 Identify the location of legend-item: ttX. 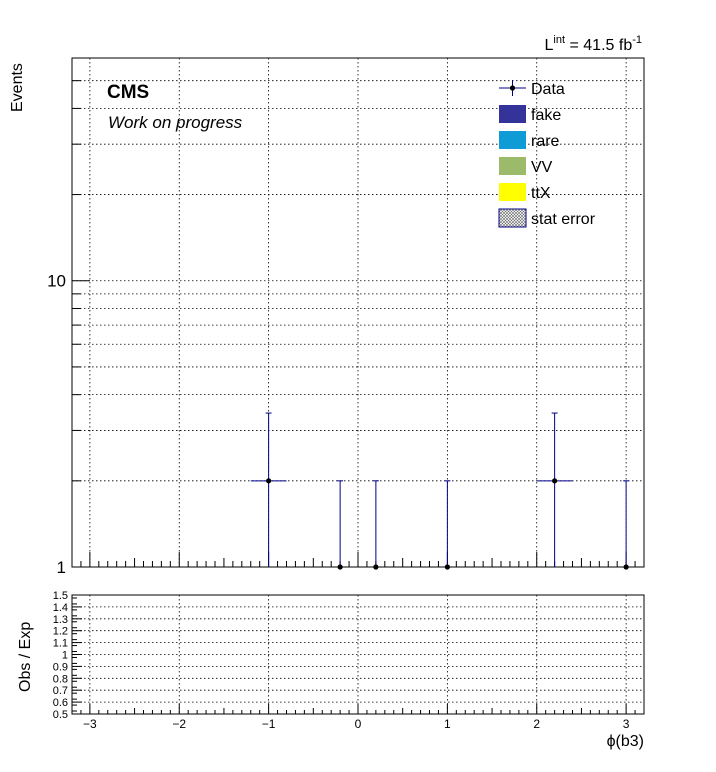
(525, 192).